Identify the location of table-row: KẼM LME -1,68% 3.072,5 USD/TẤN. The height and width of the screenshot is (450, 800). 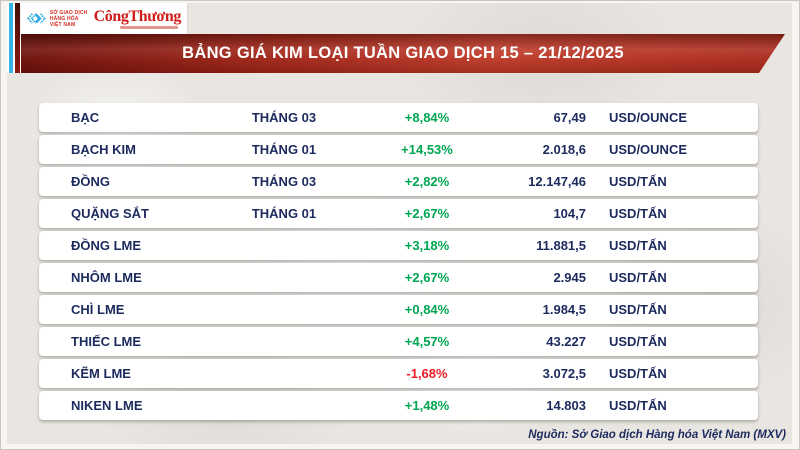
(398, 373).